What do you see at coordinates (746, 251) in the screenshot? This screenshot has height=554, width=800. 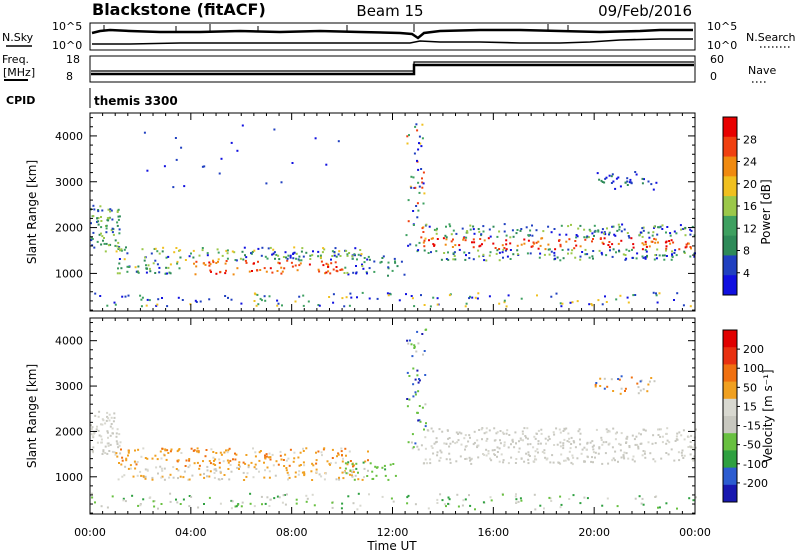 I see `power-colorbar-tick-label: 8` at bounding box center [746, 251].